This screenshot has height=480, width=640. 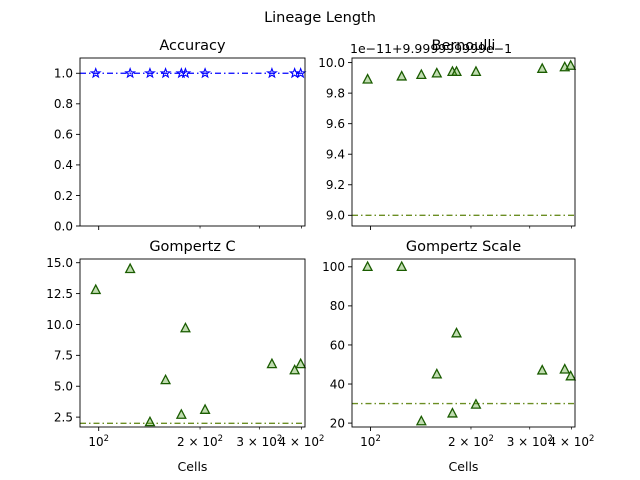 I want to click on y-tick-label: 5.0, so click(x=63, y=387).